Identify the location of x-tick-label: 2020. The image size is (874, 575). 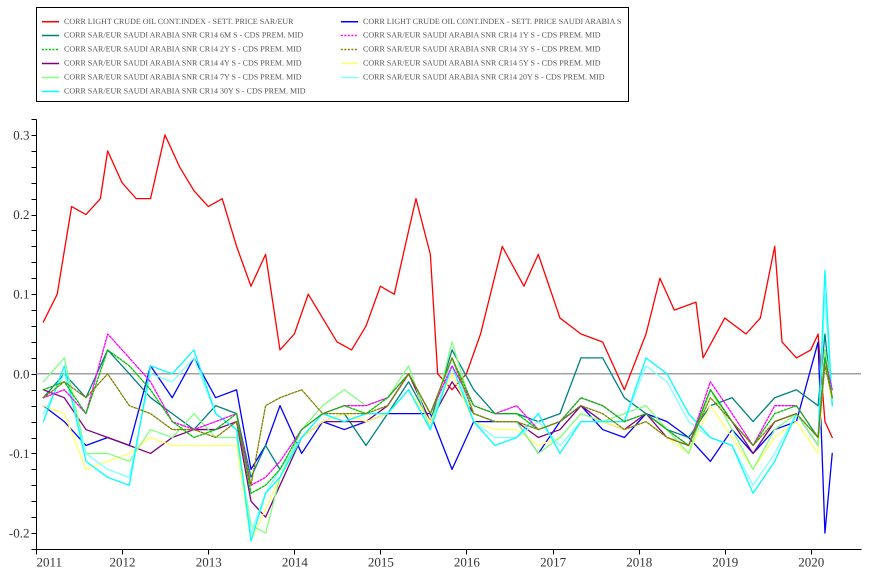
(811, 562).